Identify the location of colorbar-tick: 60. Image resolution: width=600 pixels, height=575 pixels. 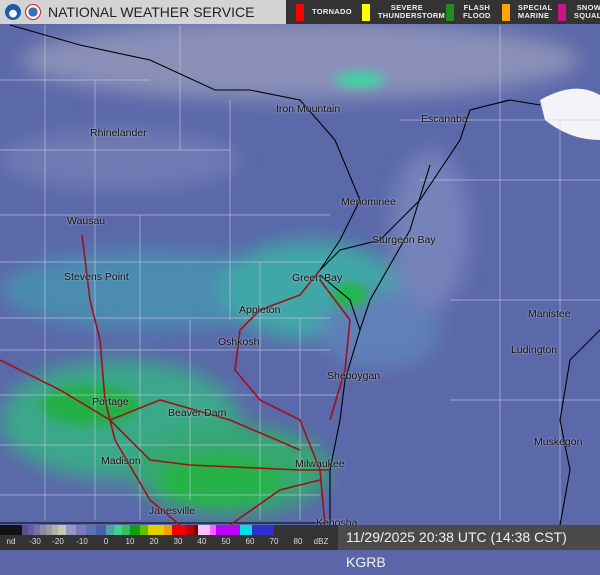
(250, 541).